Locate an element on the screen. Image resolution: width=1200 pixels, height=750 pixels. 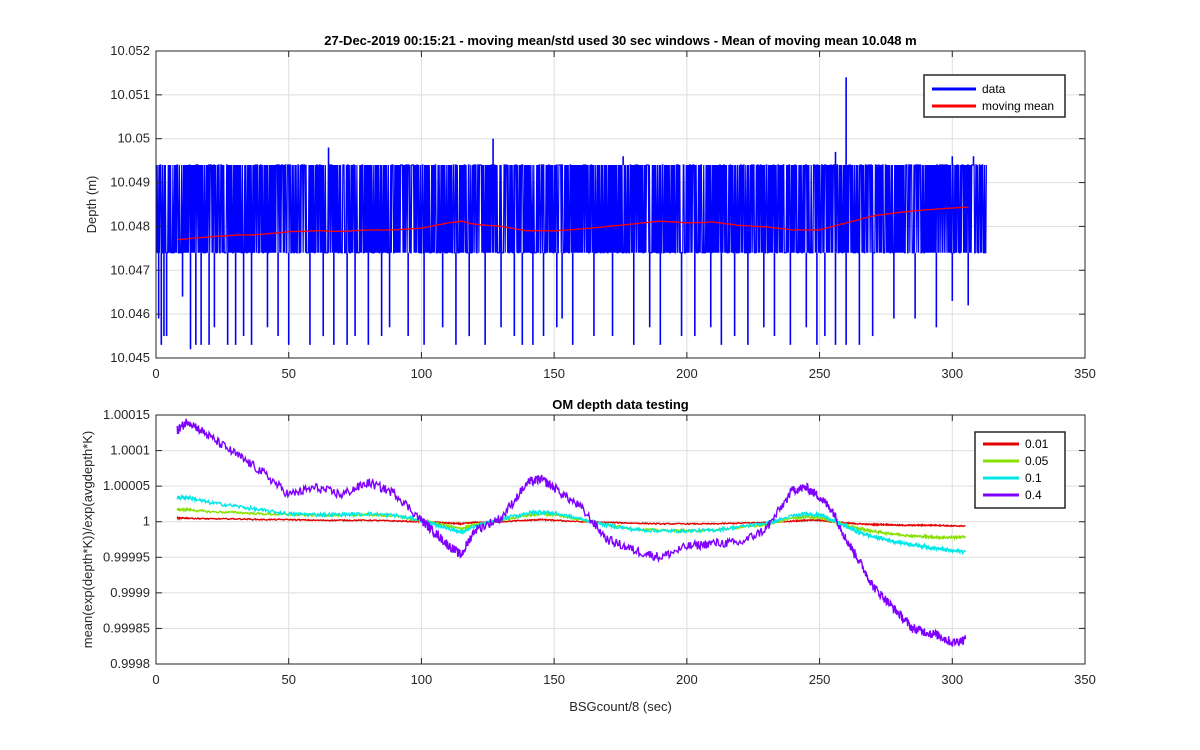
series-line-moving-mean is located at coordinates (573, 223).